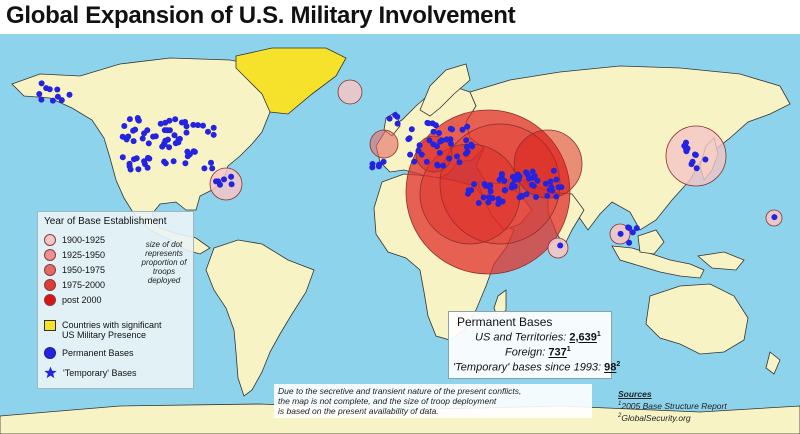 Image resolution: width=800 pixels, height=434 pixels. What do you see at coordinates (721, 261) in the screenshot?
I see `new-guinea` at bounding box center [721, 261].